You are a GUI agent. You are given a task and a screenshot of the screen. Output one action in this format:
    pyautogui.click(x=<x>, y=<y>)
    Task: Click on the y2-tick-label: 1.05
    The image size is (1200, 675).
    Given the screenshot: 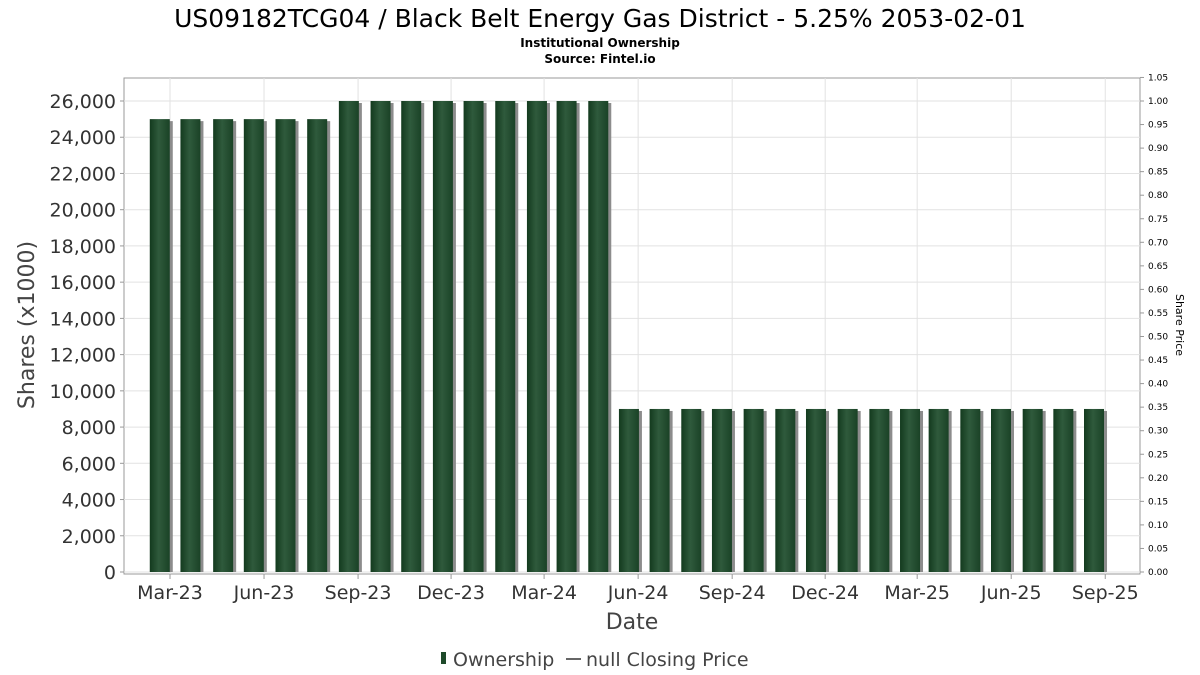 What is the action you would take?
    pyautogui.click(x=1158, y=78)
    